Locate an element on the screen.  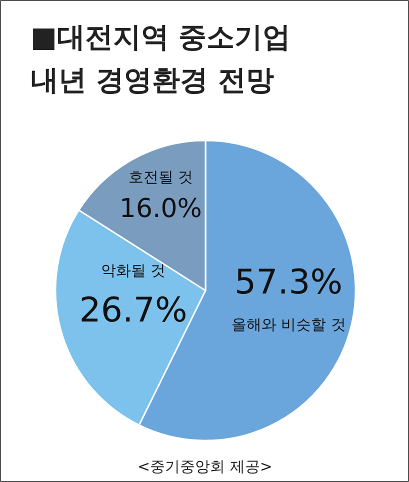
data-label: 57.3% is located at coordinates (288, 282).